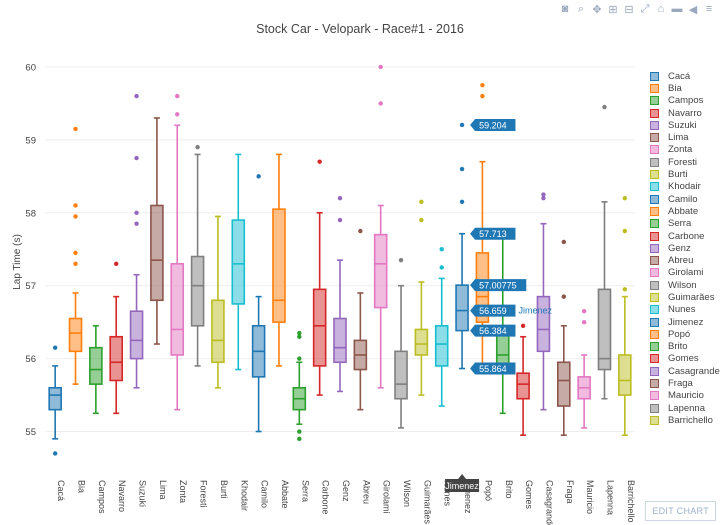 This screenshot has width=720, height=525. I want to click on hover-closest-icon: ◀, so click(693, 9).